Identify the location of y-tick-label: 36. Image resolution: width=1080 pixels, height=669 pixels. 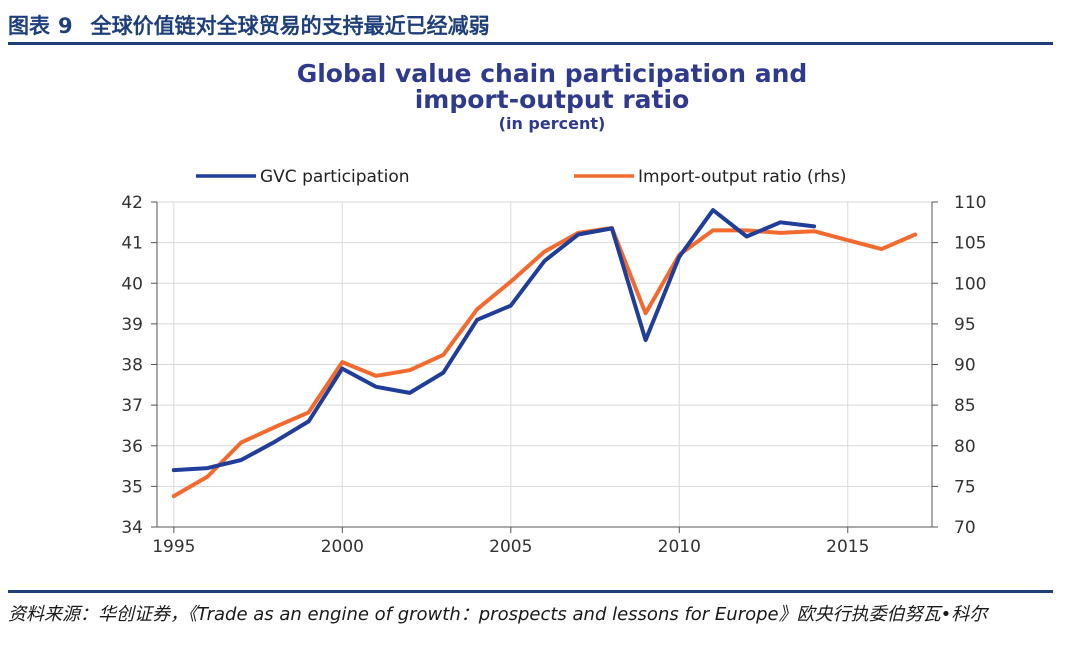
(132, 447).